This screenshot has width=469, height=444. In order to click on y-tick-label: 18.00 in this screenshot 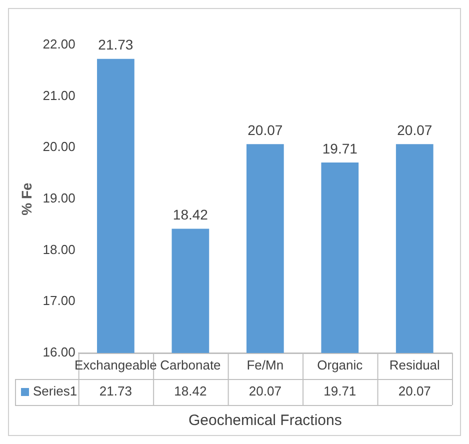, I will do `click(59, 249)`.